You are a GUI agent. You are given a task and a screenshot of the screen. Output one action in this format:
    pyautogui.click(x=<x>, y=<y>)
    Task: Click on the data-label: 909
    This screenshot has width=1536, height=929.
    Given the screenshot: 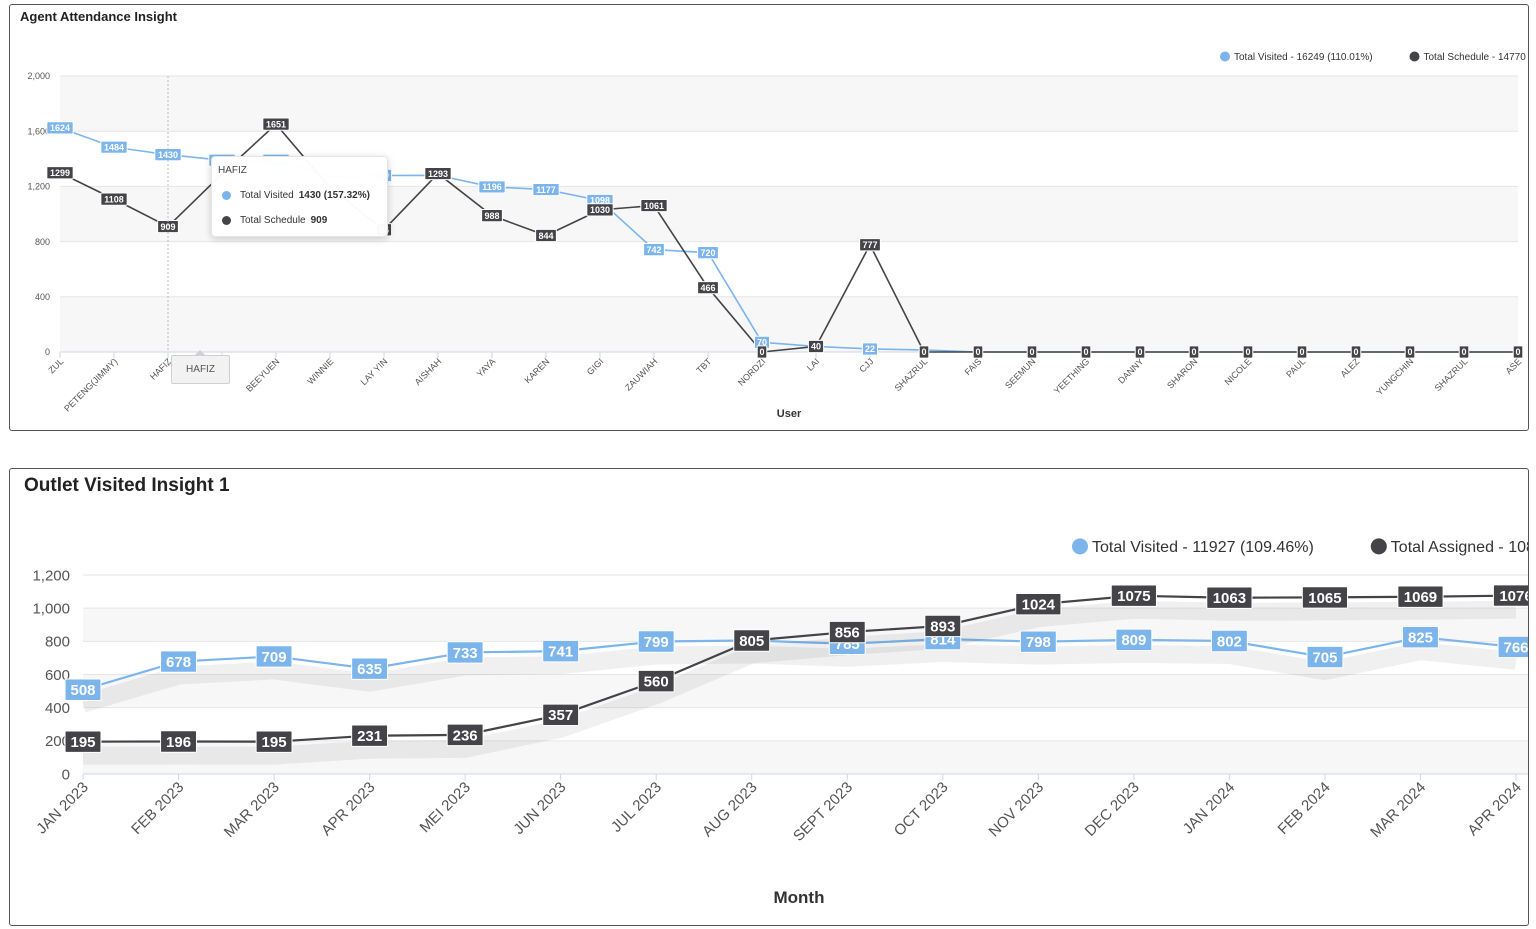 What is the action you would take?
    pyautogui.click(x=167, y=227)
    